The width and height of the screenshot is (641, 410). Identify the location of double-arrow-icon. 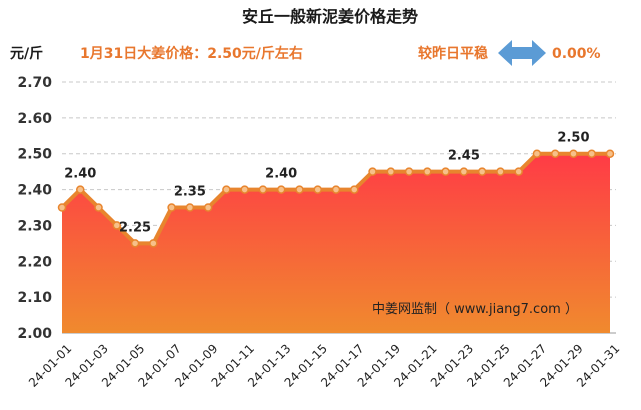
(522, 53).